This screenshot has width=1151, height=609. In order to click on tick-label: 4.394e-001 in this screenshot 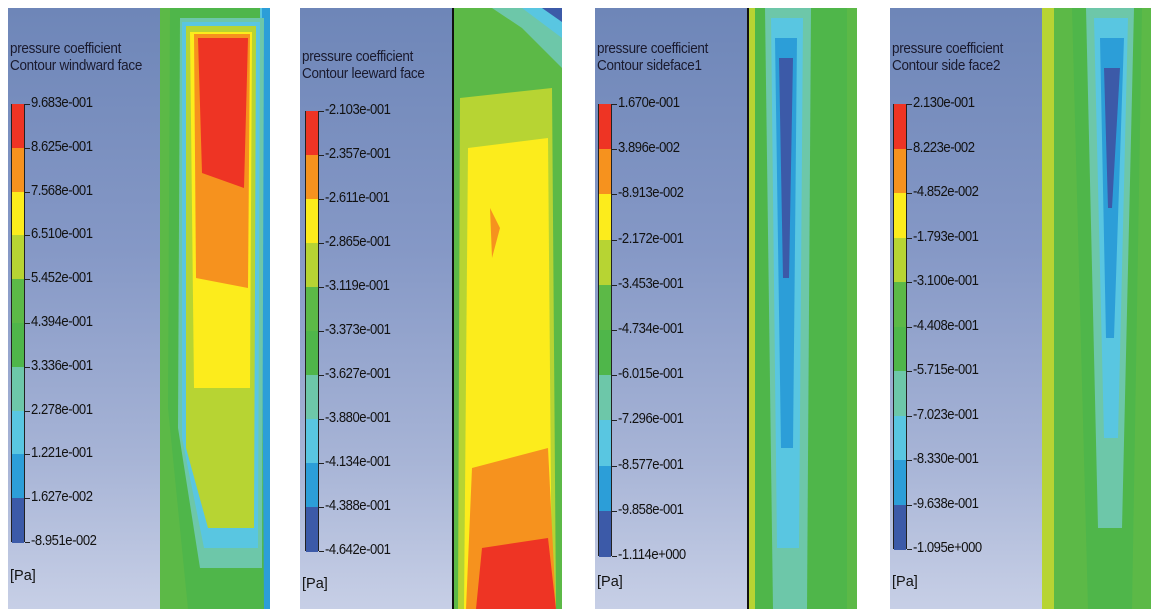, I will do `click(62, 322)`.